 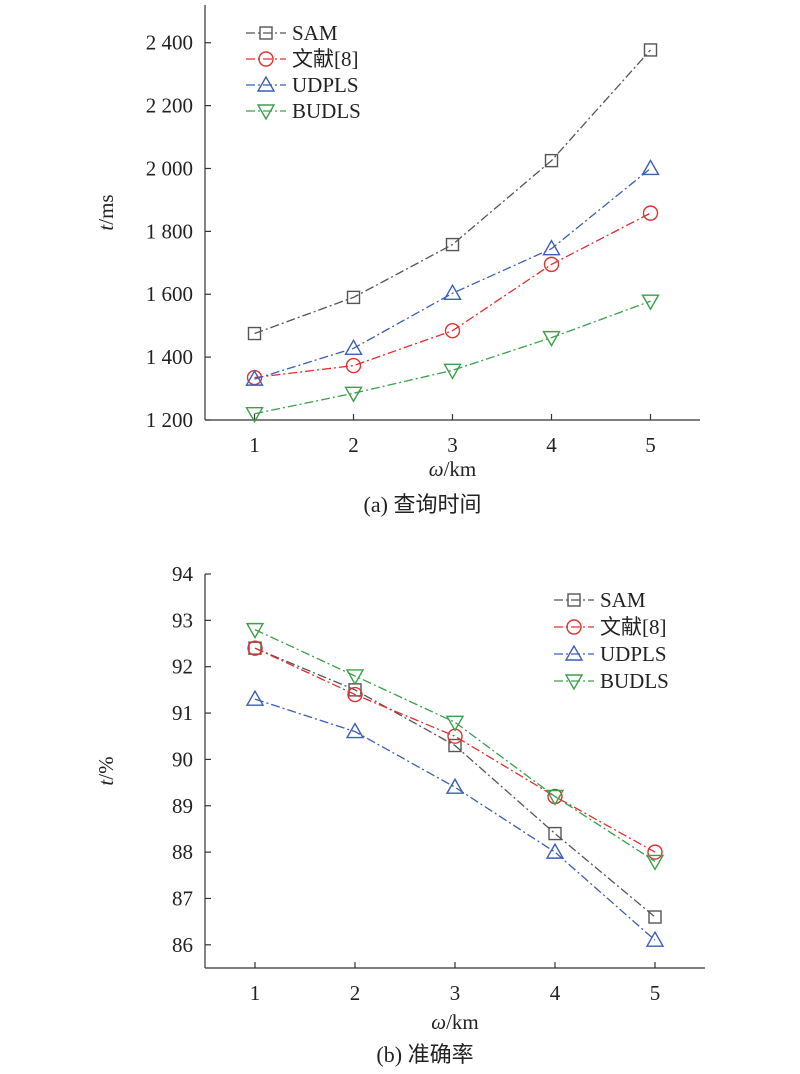 What do you see at coordinates (169, 106) in the screenshot?
I see `y-tick-label: 2 200` at bounding box center [169, 106].